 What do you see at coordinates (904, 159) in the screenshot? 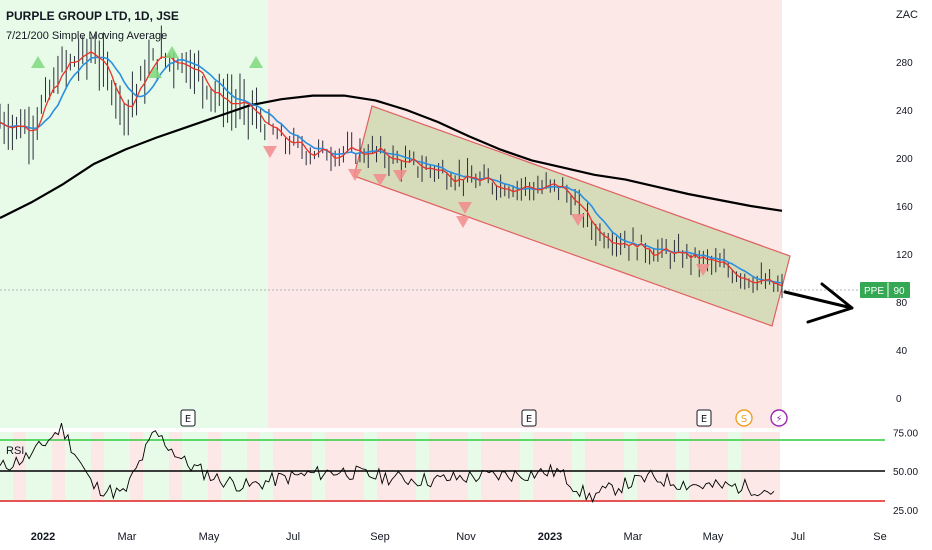
I see `price-tick: 200` at bounding box center [904, 159].